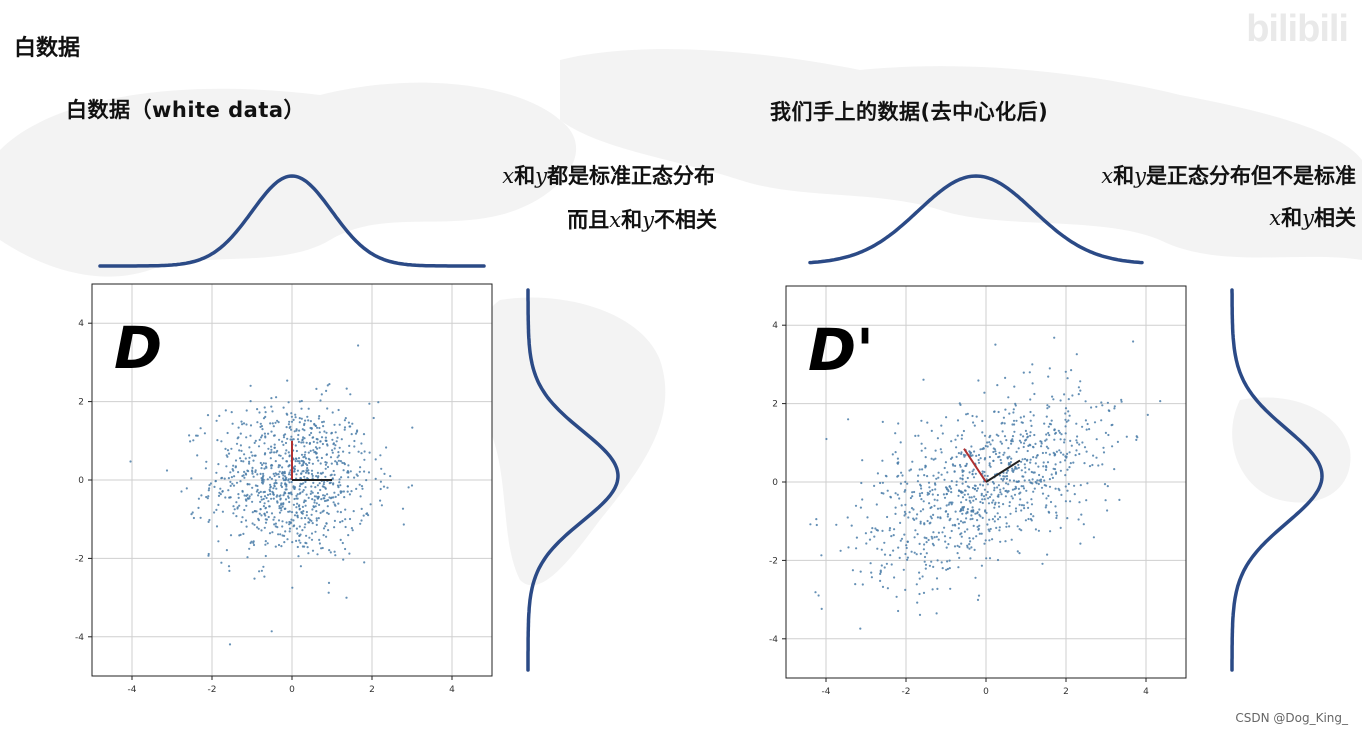 The image size is (1362, 735). Describe the element at coordinates (1275, 218) in the screenshot. I see `var-x: x` at that location.